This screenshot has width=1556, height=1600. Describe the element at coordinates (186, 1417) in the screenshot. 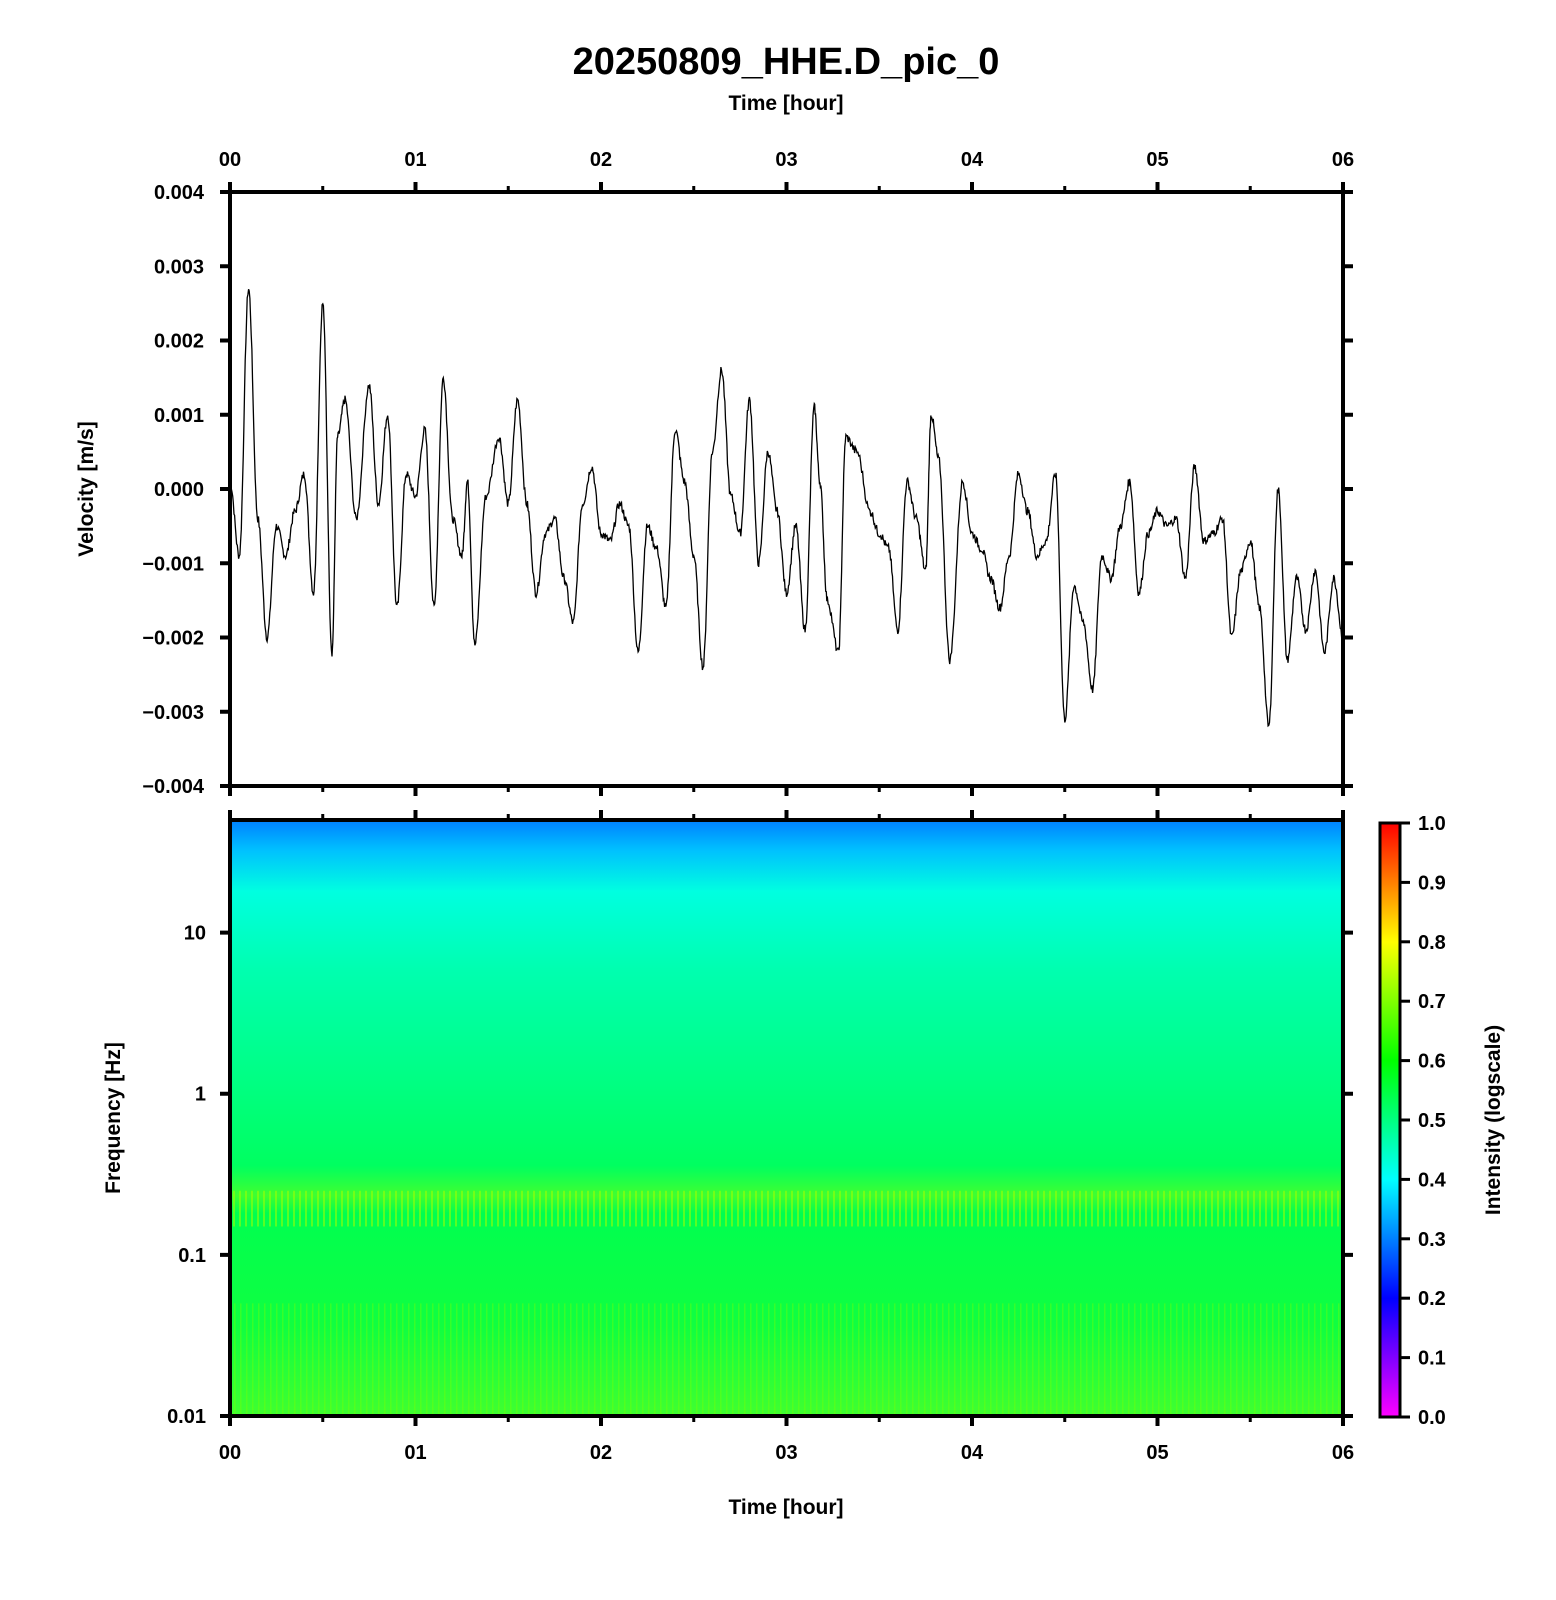

I see `frequency-tick-label: 0.01` at that location.